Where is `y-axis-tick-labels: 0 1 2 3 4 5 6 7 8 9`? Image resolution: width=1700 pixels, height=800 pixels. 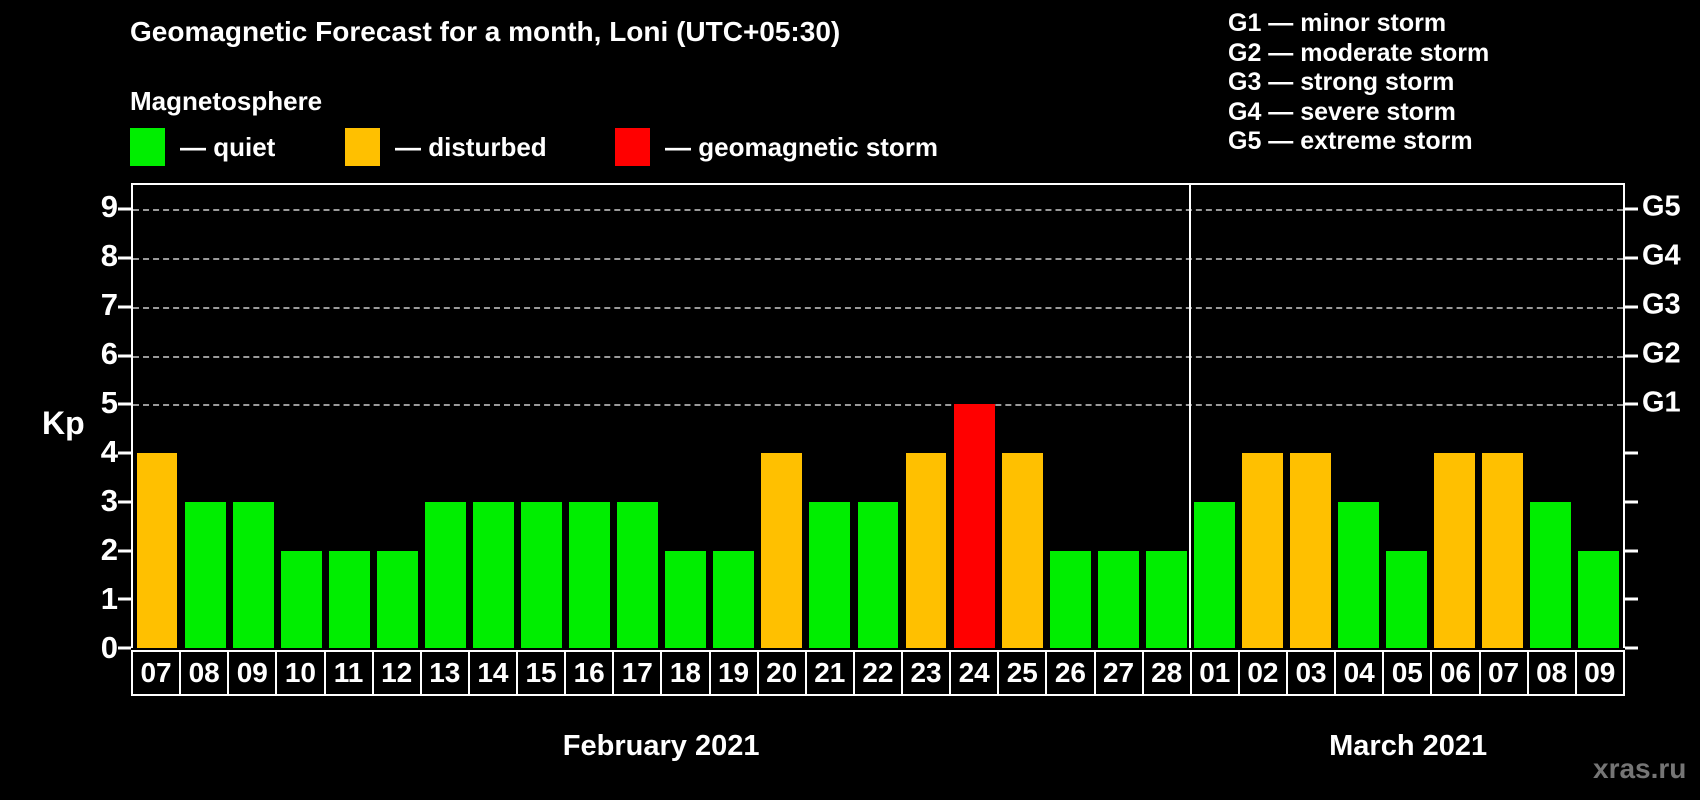 y-axis-tick-labels: 0 1 2 3 4 5 6 7 8 9 is located at coordinates (84, 424).